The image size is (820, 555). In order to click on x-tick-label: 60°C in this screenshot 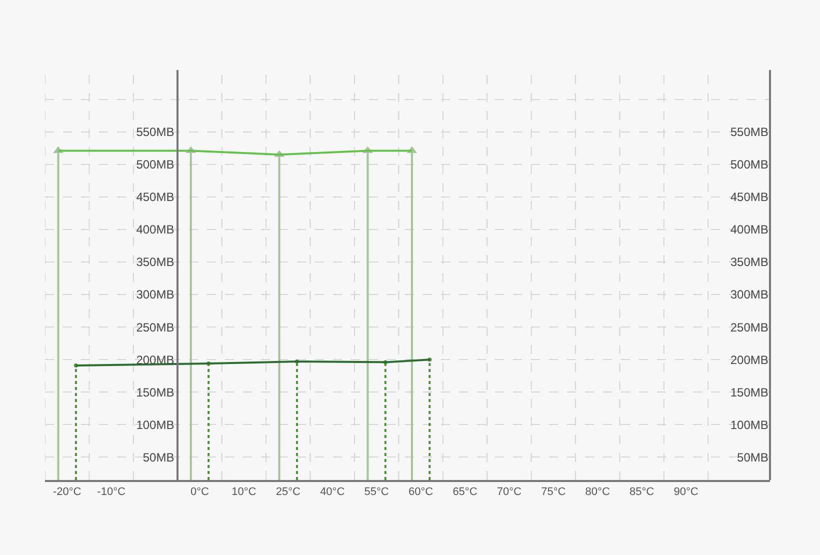, I will do `click(421, 492)`.